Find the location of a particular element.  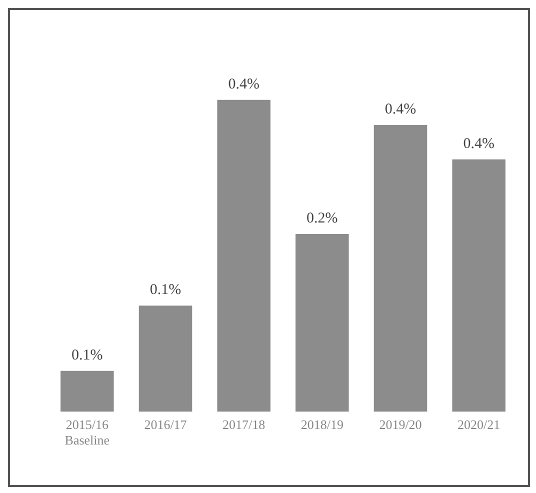

x-tick-label: 2018/19 is located at coordinates (322, 424).